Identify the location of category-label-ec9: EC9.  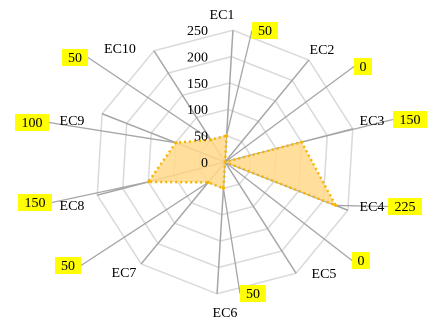
(72, 121).